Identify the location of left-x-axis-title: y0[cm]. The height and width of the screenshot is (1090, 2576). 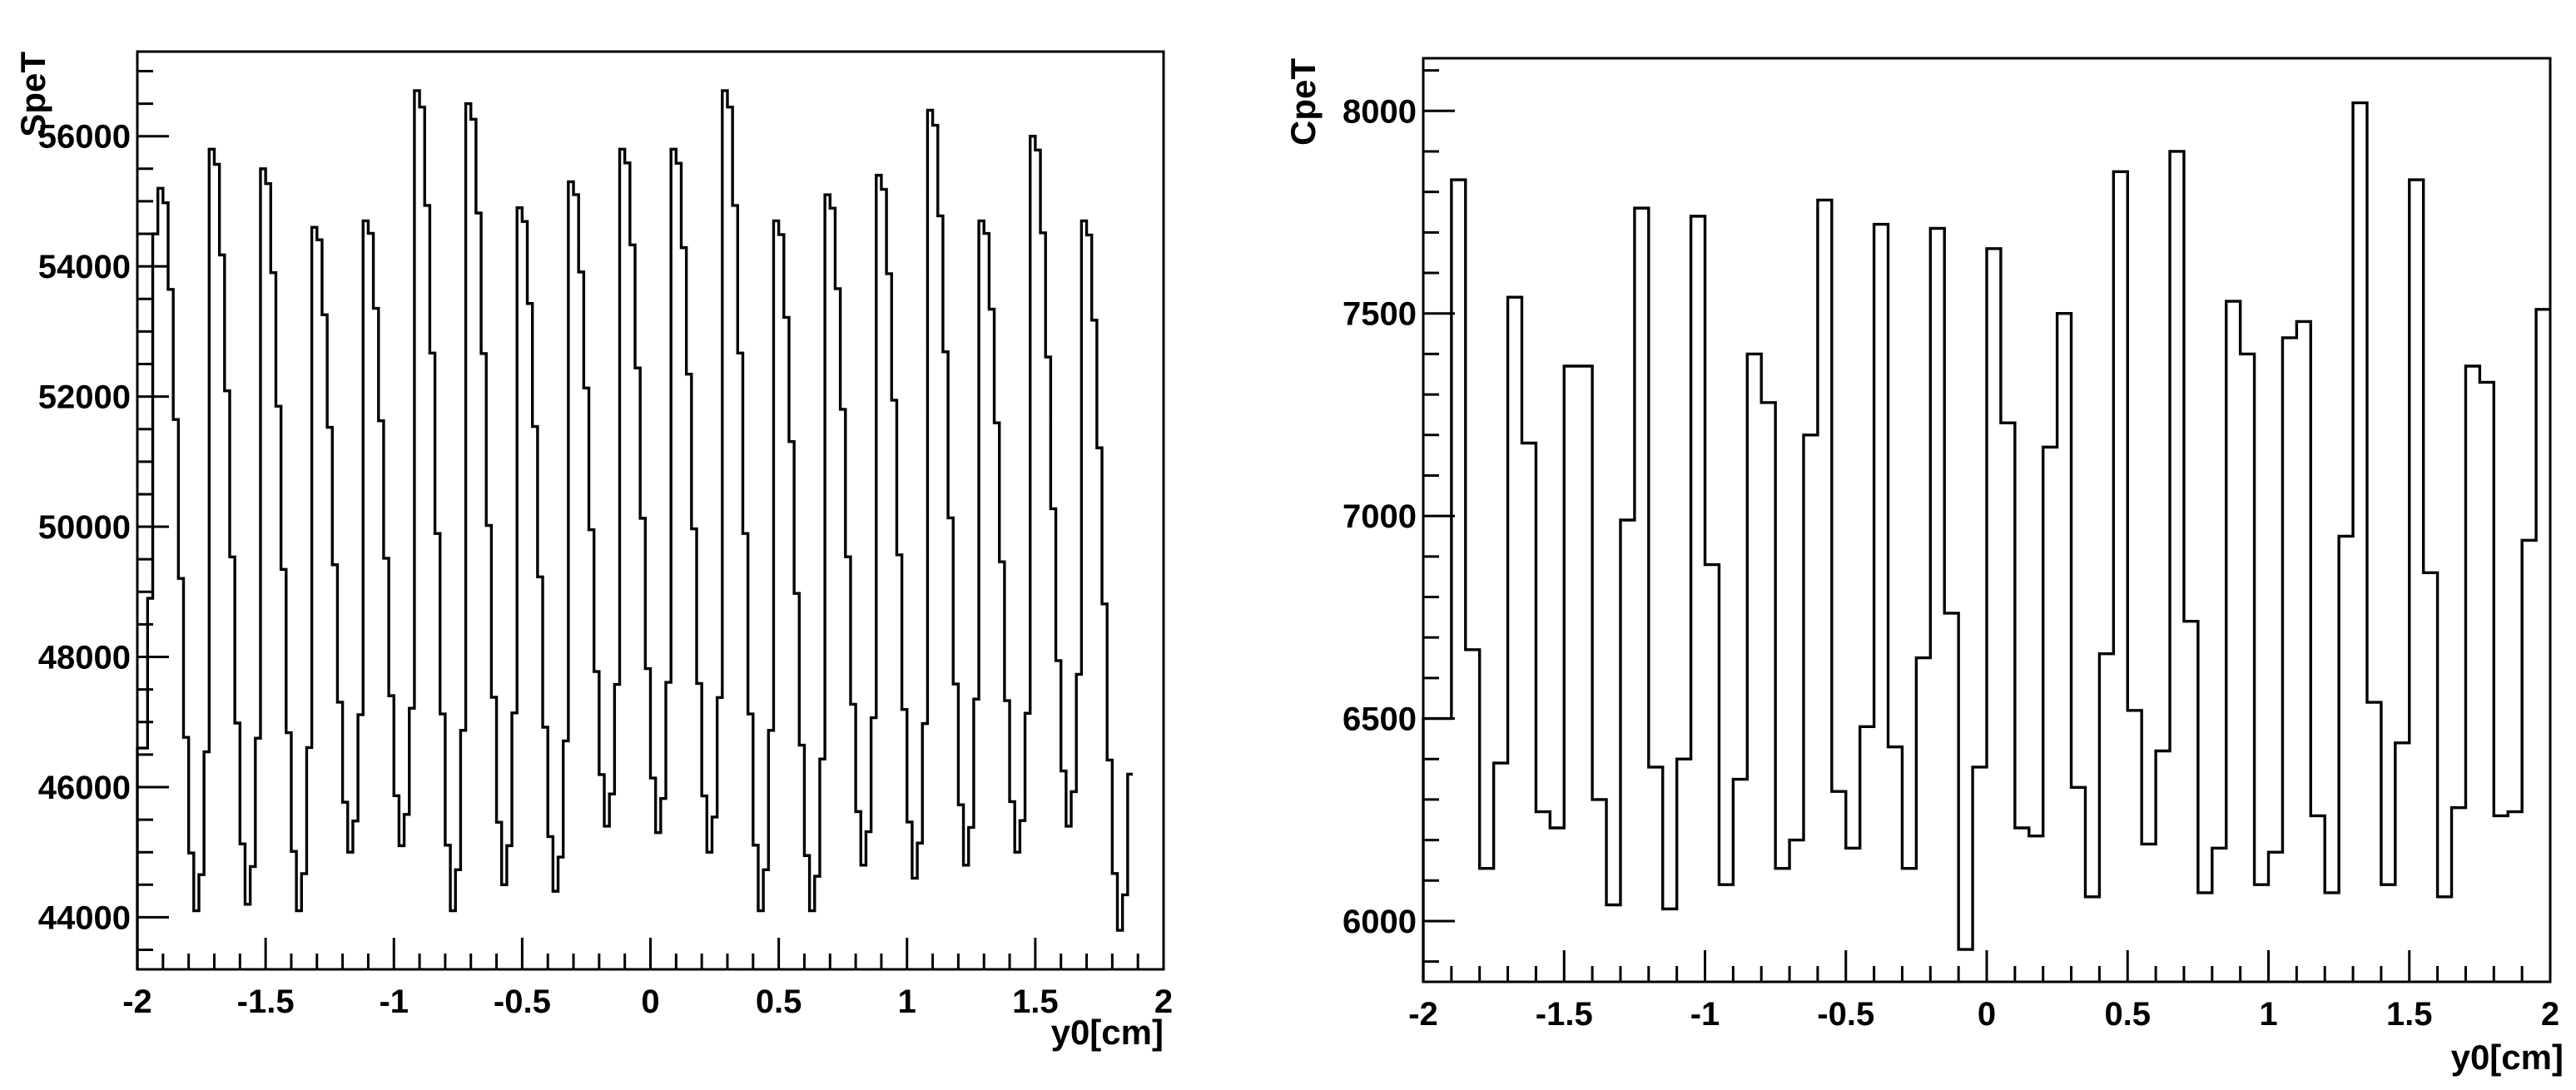
(1107, 1032).